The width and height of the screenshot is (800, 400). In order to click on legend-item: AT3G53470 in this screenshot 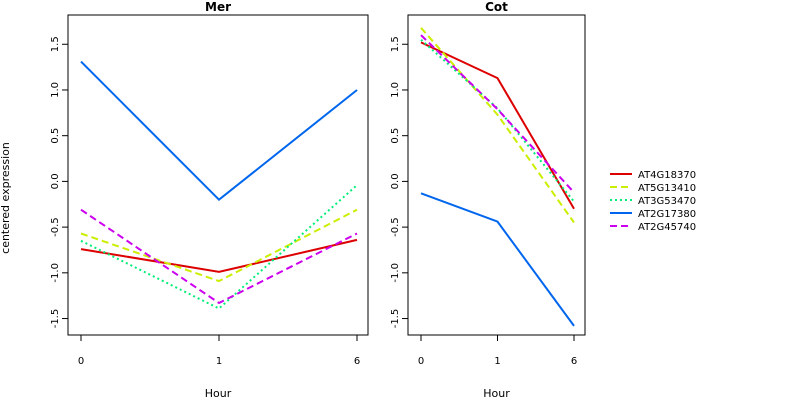, I will do `click(653, 201)`.